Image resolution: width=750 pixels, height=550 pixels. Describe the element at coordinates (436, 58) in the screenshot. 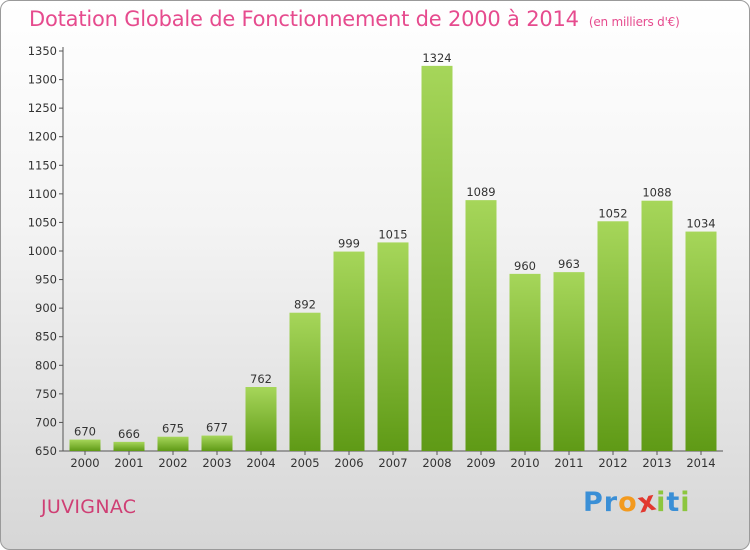

I see `value-label: 1324` at that location.